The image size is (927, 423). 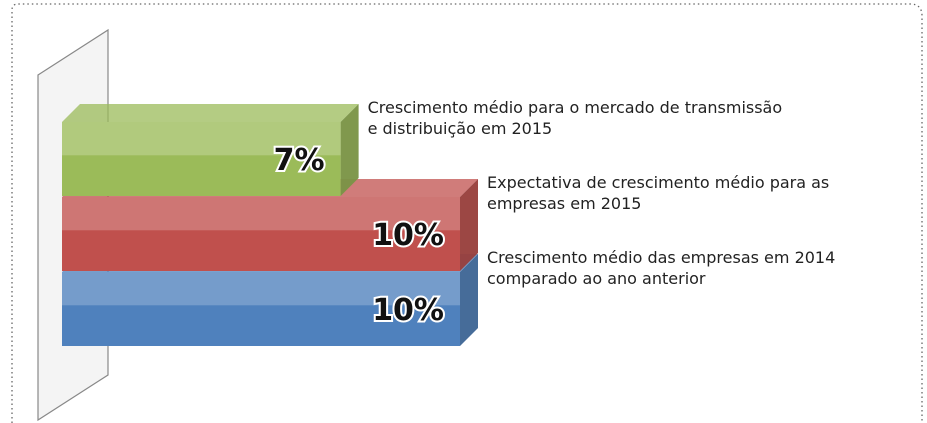 What do you see at coordinates (210, 113) in the screenshot?
I see `bar-top` at bounding box center [210, 113].